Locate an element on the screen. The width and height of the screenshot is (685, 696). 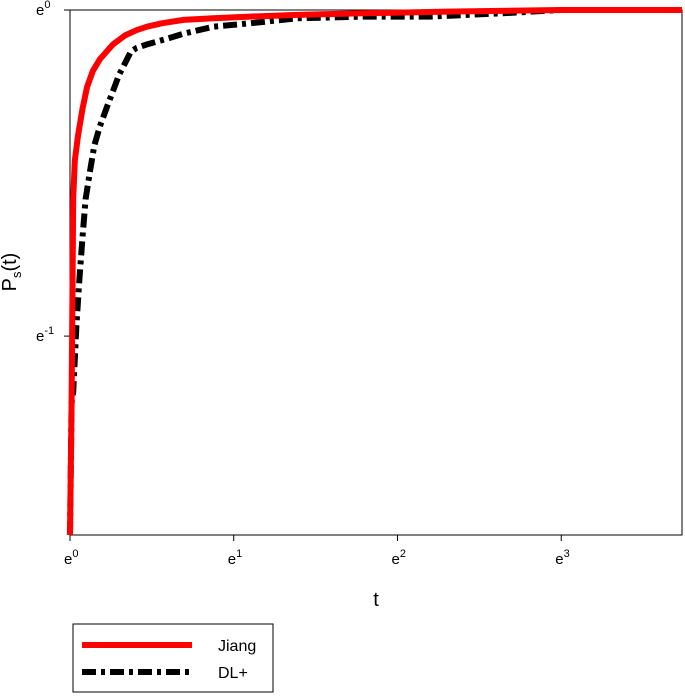
legend-label-dl-plus: DL+ is located at coordinates (233, 673).